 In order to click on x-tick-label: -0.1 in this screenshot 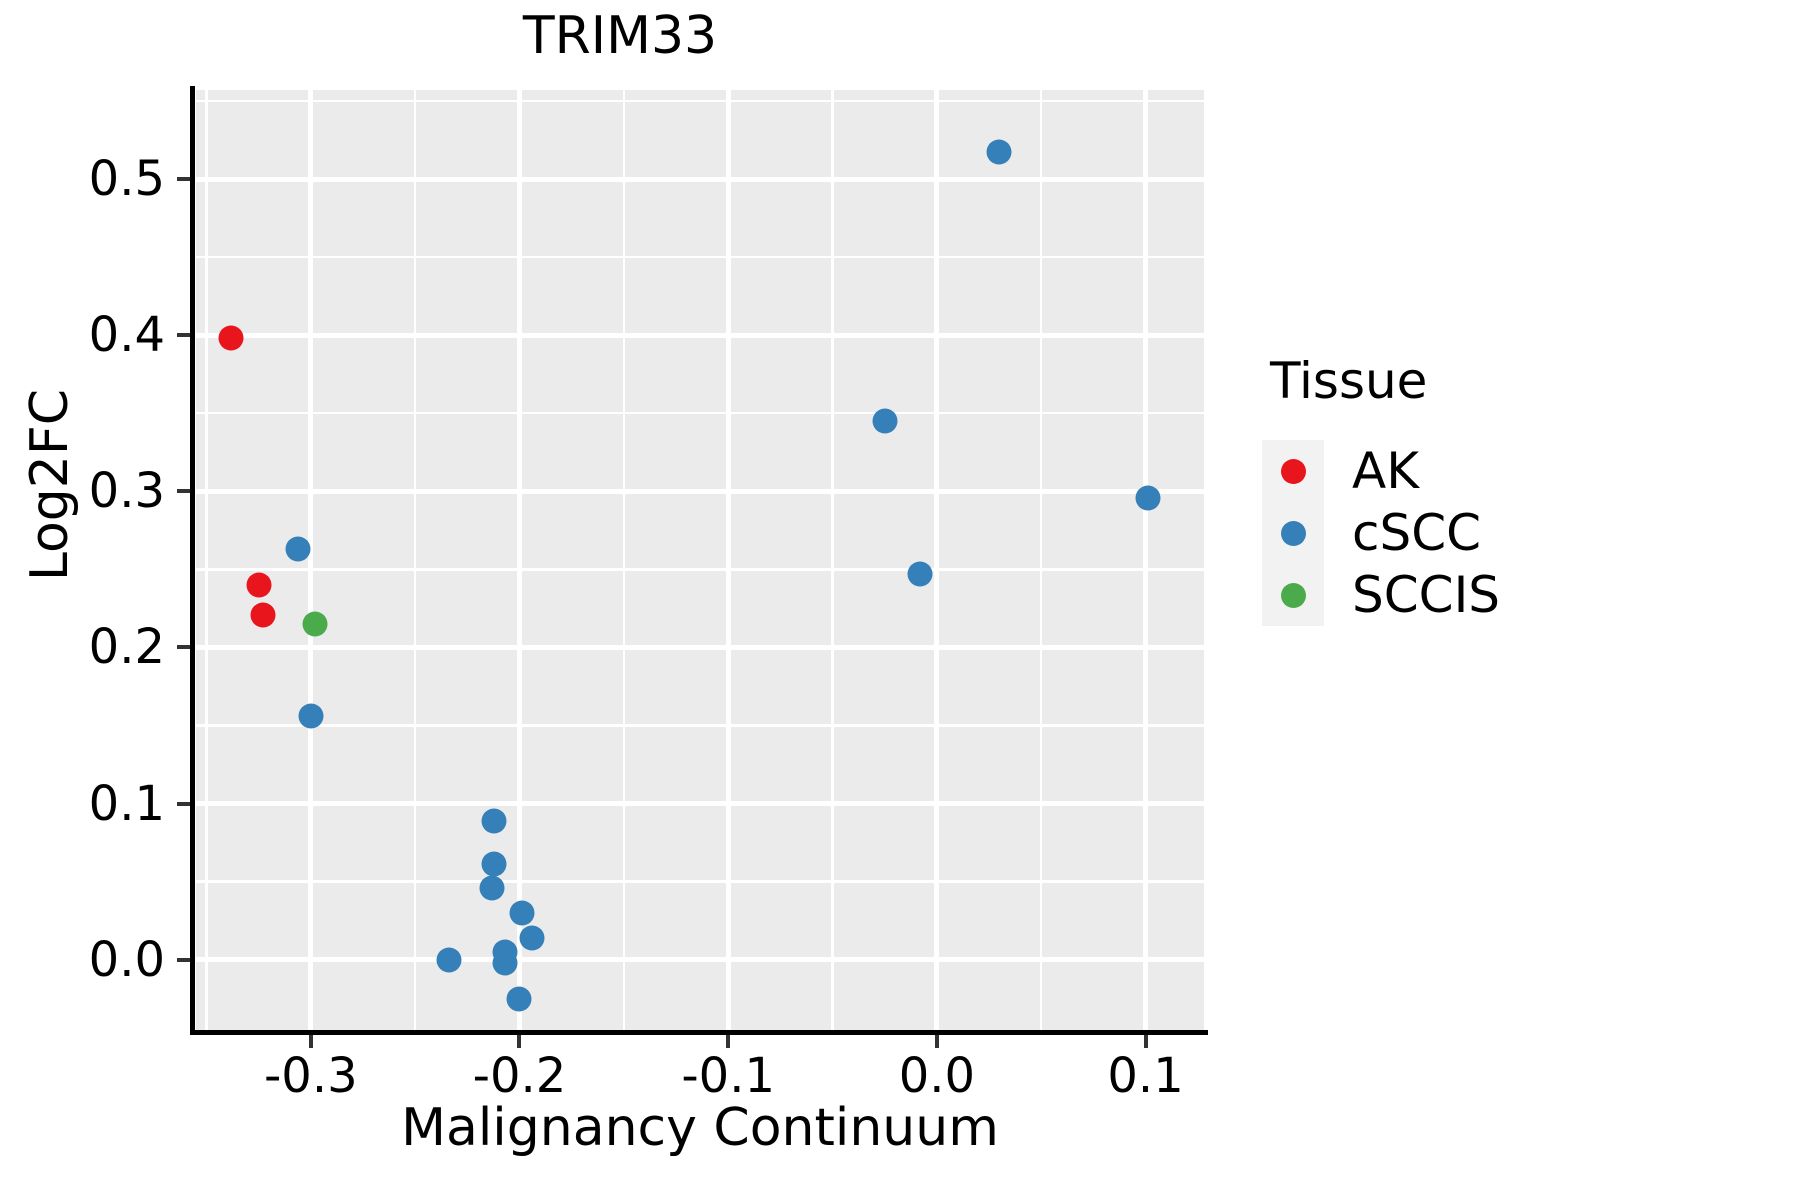, I will do `click(728, 1076)`.